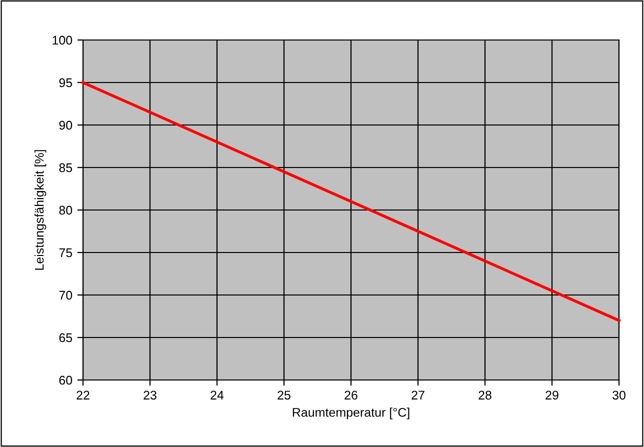 The height and width of the screenshot is (447, 644). What do you see at coordinates (65, 210) in the screenshot?
I see `y-tick-label: 80` at bounding box center [65, 210].